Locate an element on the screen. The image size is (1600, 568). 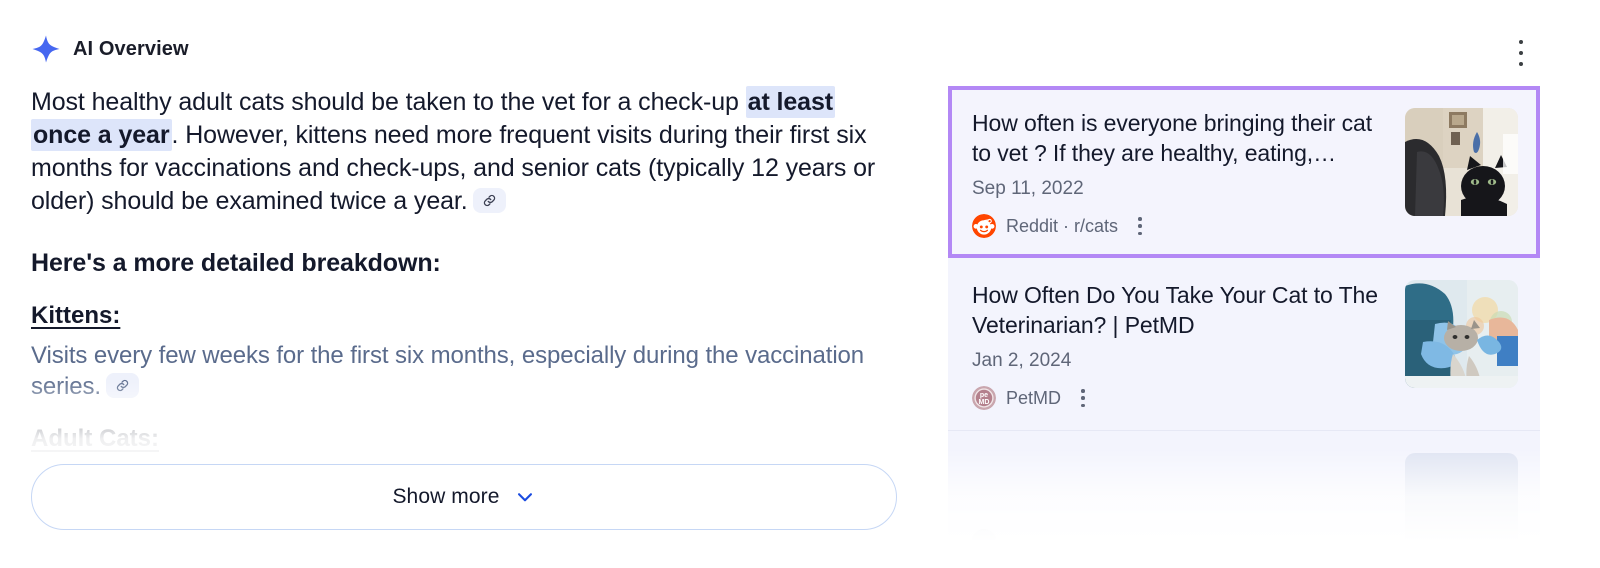
source-card-content is located at coordinates (1180, 507).